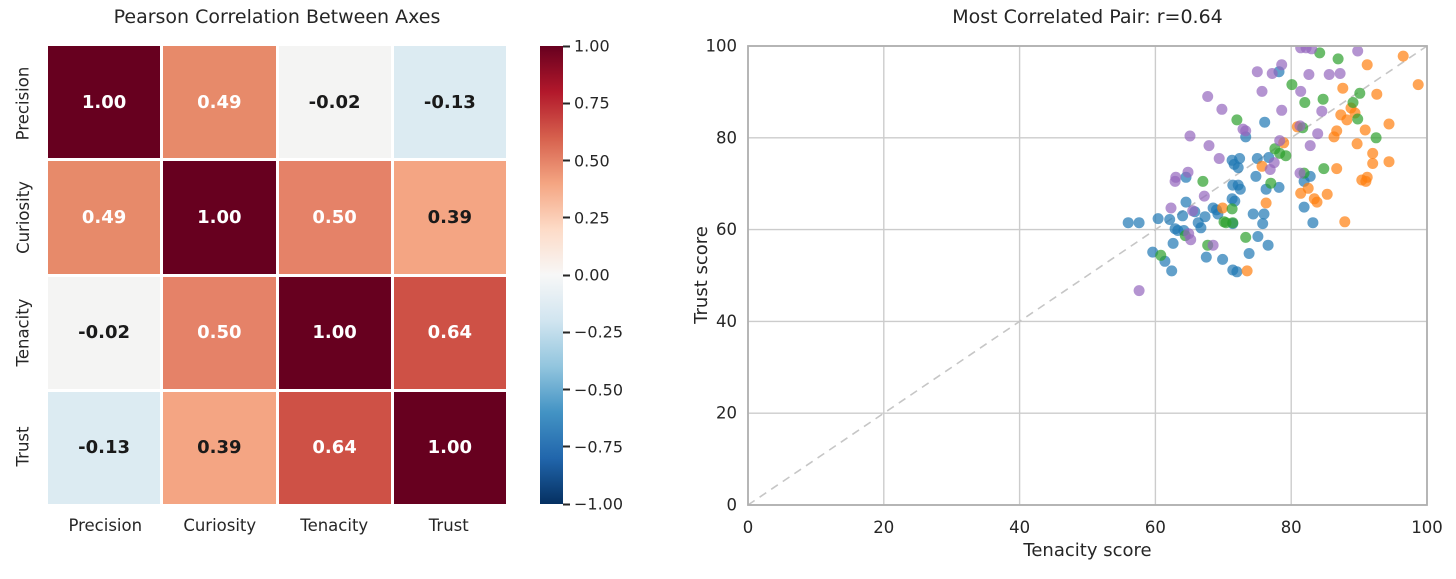 The image size is (1456, 579). I want to click on x-tick-label: 80, so click(1291, 527).